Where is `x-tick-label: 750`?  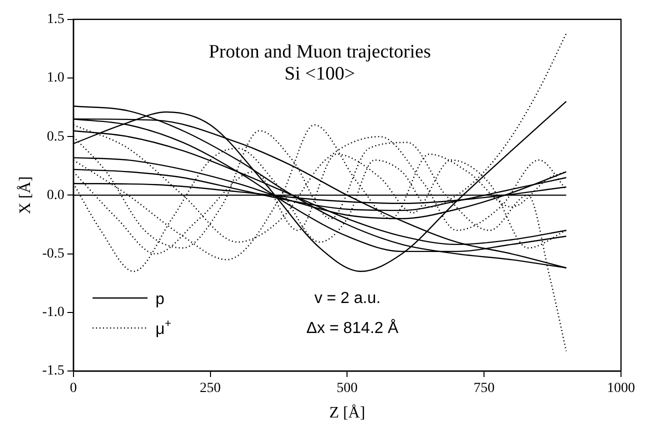 x-tick-label: 750 is located at coordinates (484, 388).